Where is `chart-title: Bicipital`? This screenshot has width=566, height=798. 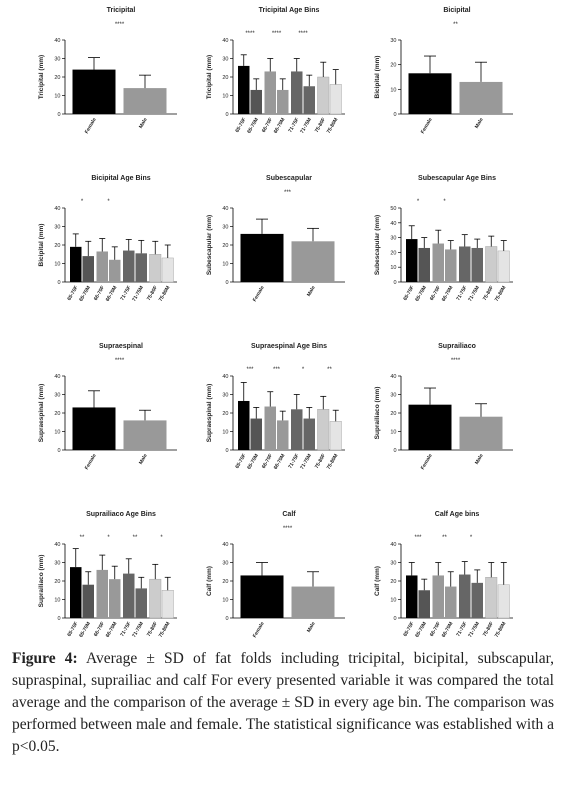 chart-title: Bicipital is located at coordinates (456, 10).